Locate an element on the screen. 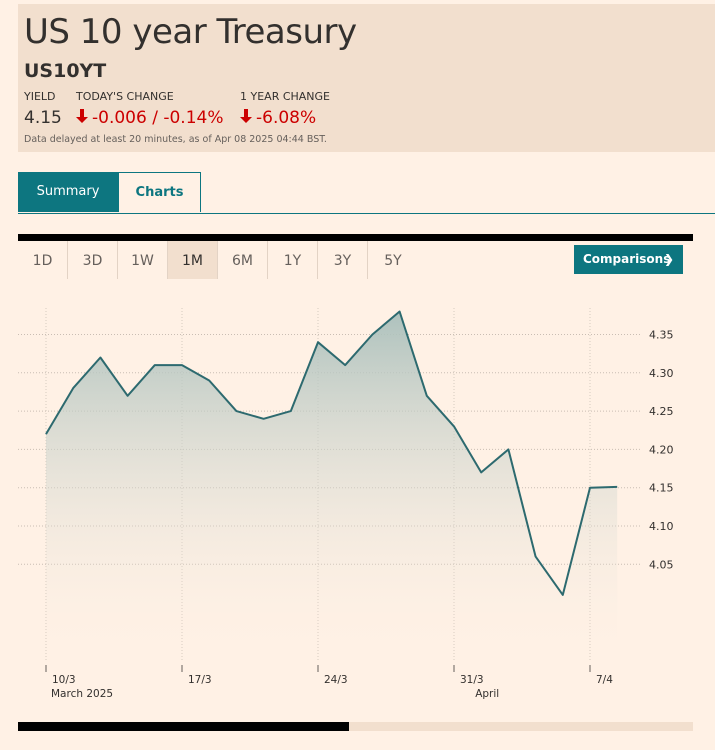 Image resolution: width=715 pixels, height=750 pixels. yield-label: YIELD is located at coordinates (40, 96).